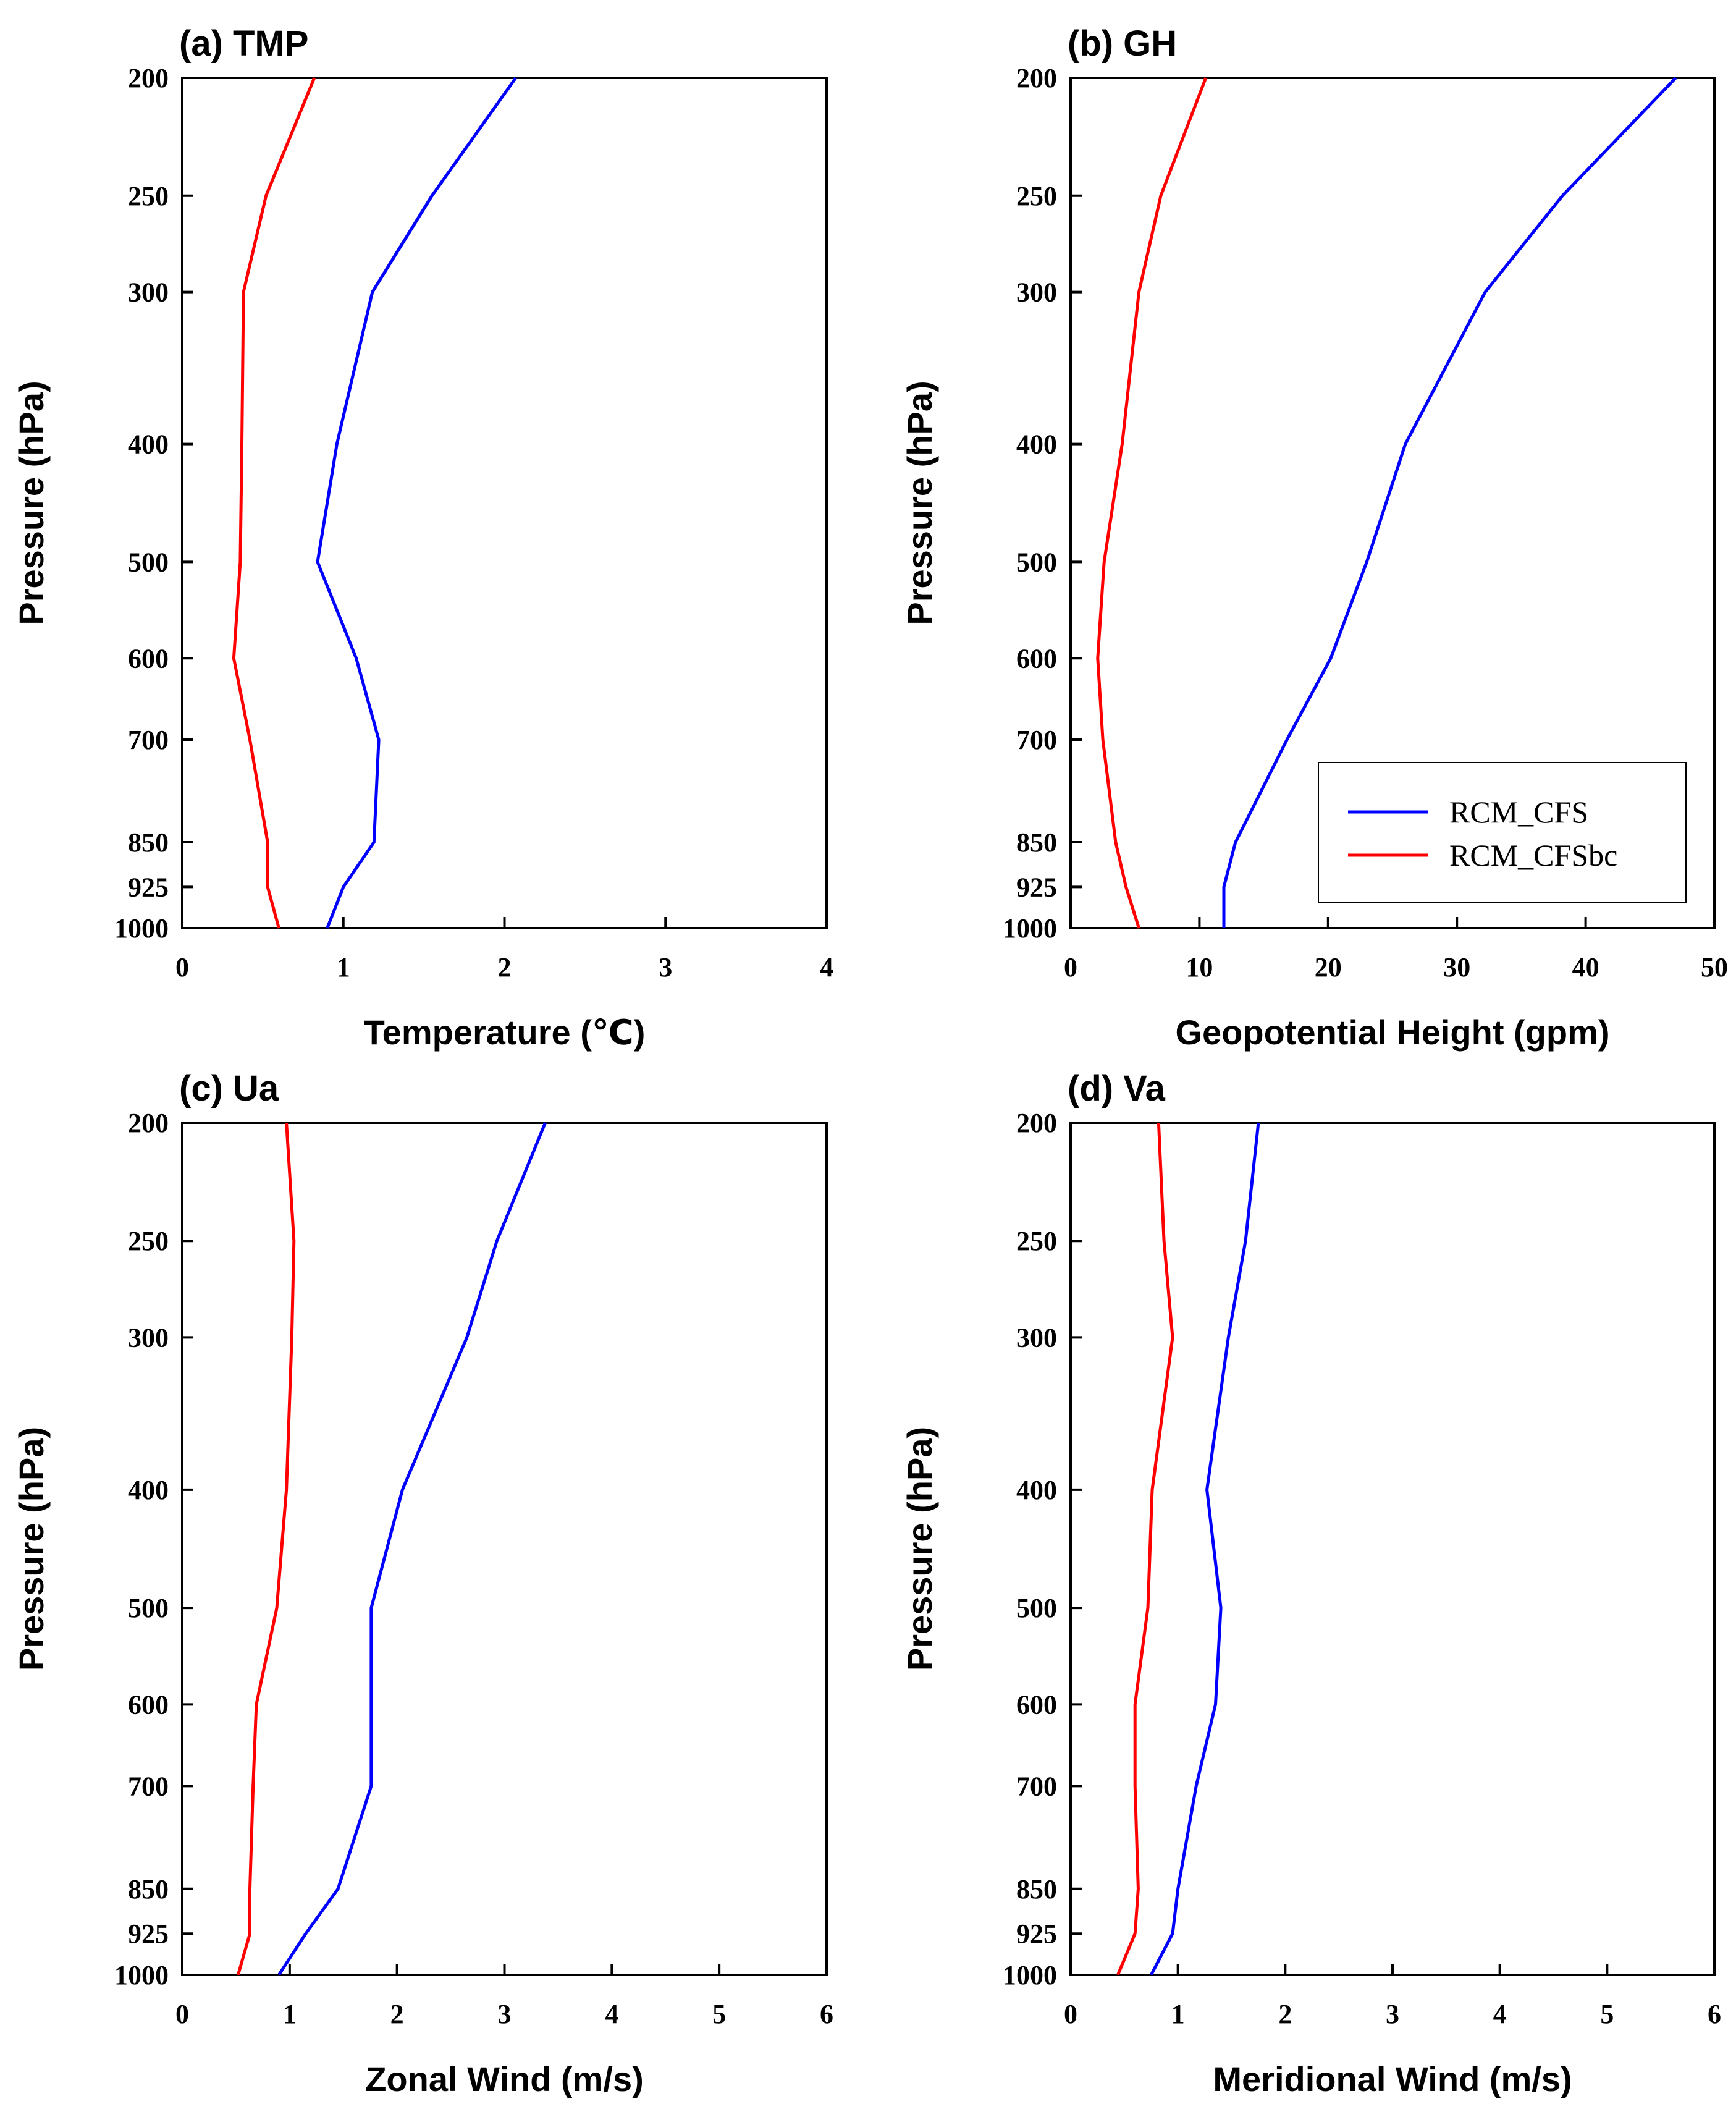  I want to click on panel-b-ytick-label: 250, so click(1036, 196).